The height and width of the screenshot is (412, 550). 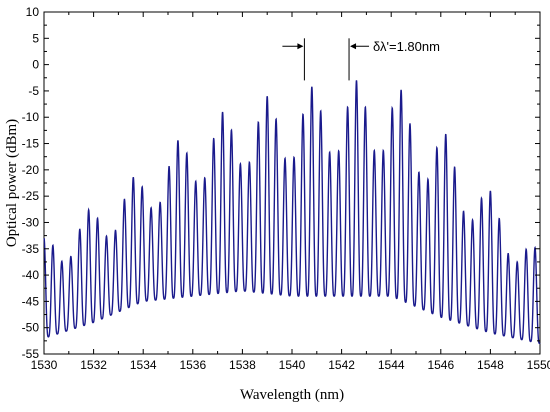 I want to click on y-axis-title: Optical power (dBm), so click(x=12, y=183).